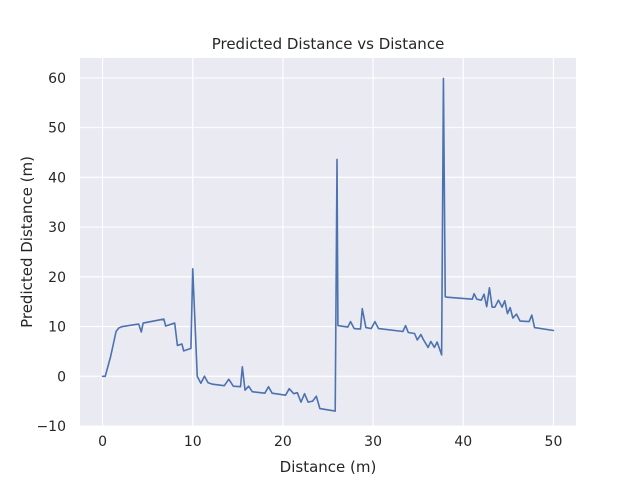 The image size is (640, 480). Describe the element at coordinates (328, 467) in the screenshot. I see `x-axis-title: Distance (m)` at that location.